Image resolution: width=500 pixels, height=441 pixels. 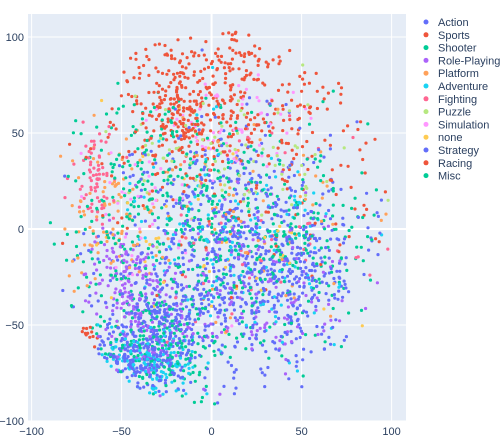 I want to click on legend-item: Platform, so click(x=451, y=74).